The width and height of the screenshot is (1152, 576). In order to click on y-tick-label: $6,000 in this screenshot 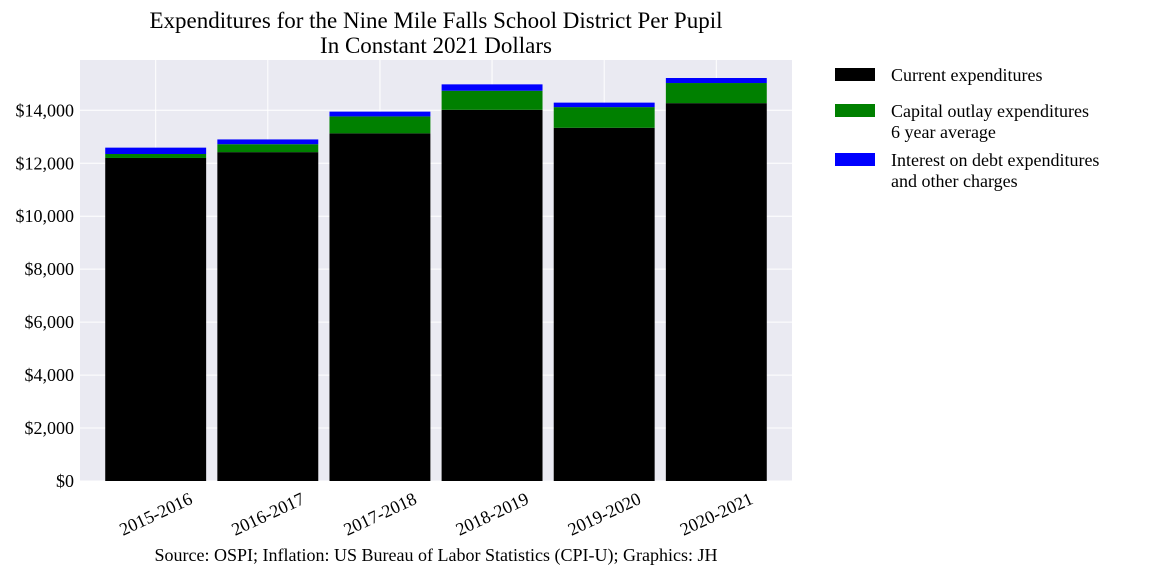, I will do `click(50, 322)`.